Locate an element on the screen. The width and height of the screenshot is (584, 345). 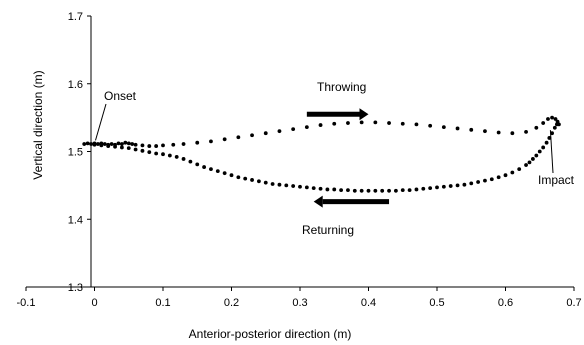
onset-pointer is located at coordinates (101, 122).